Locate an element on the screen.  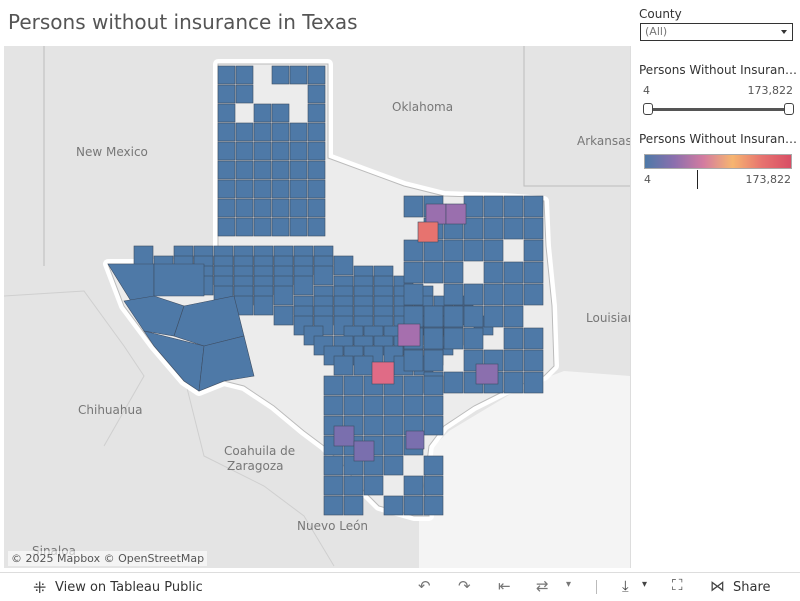
share-button: Share is located at coordinates (752, 587).